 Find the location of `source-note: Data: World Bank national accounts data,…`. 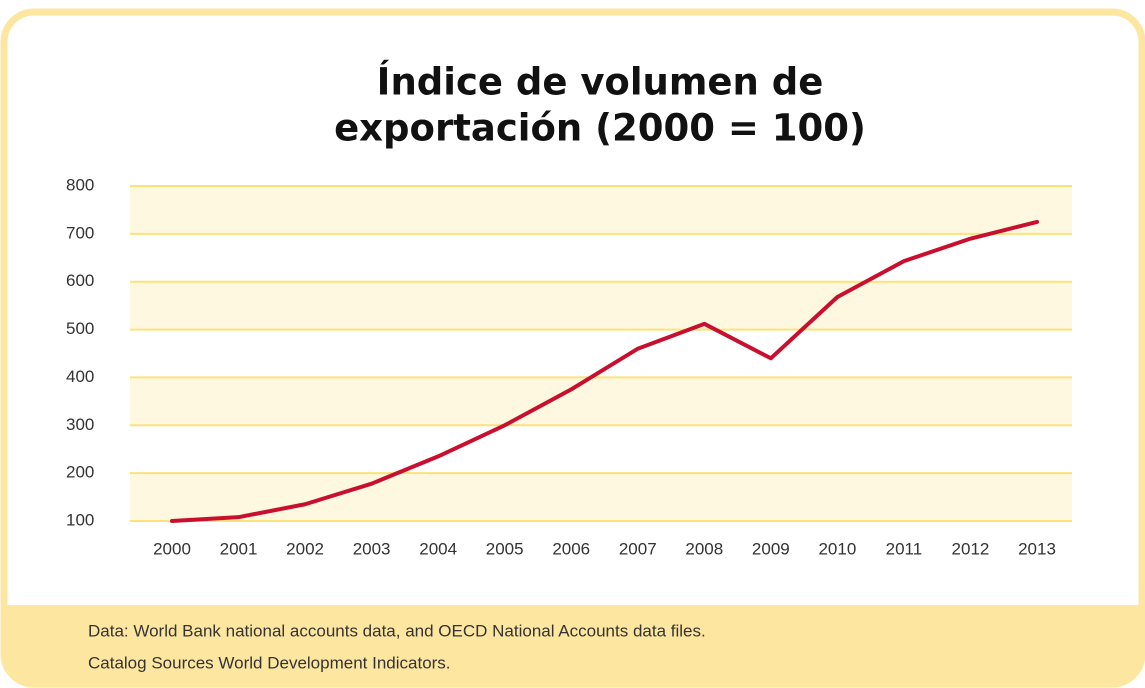

source-note: Data: World Bank national accounts data,… is located at coordinates (397, 630).